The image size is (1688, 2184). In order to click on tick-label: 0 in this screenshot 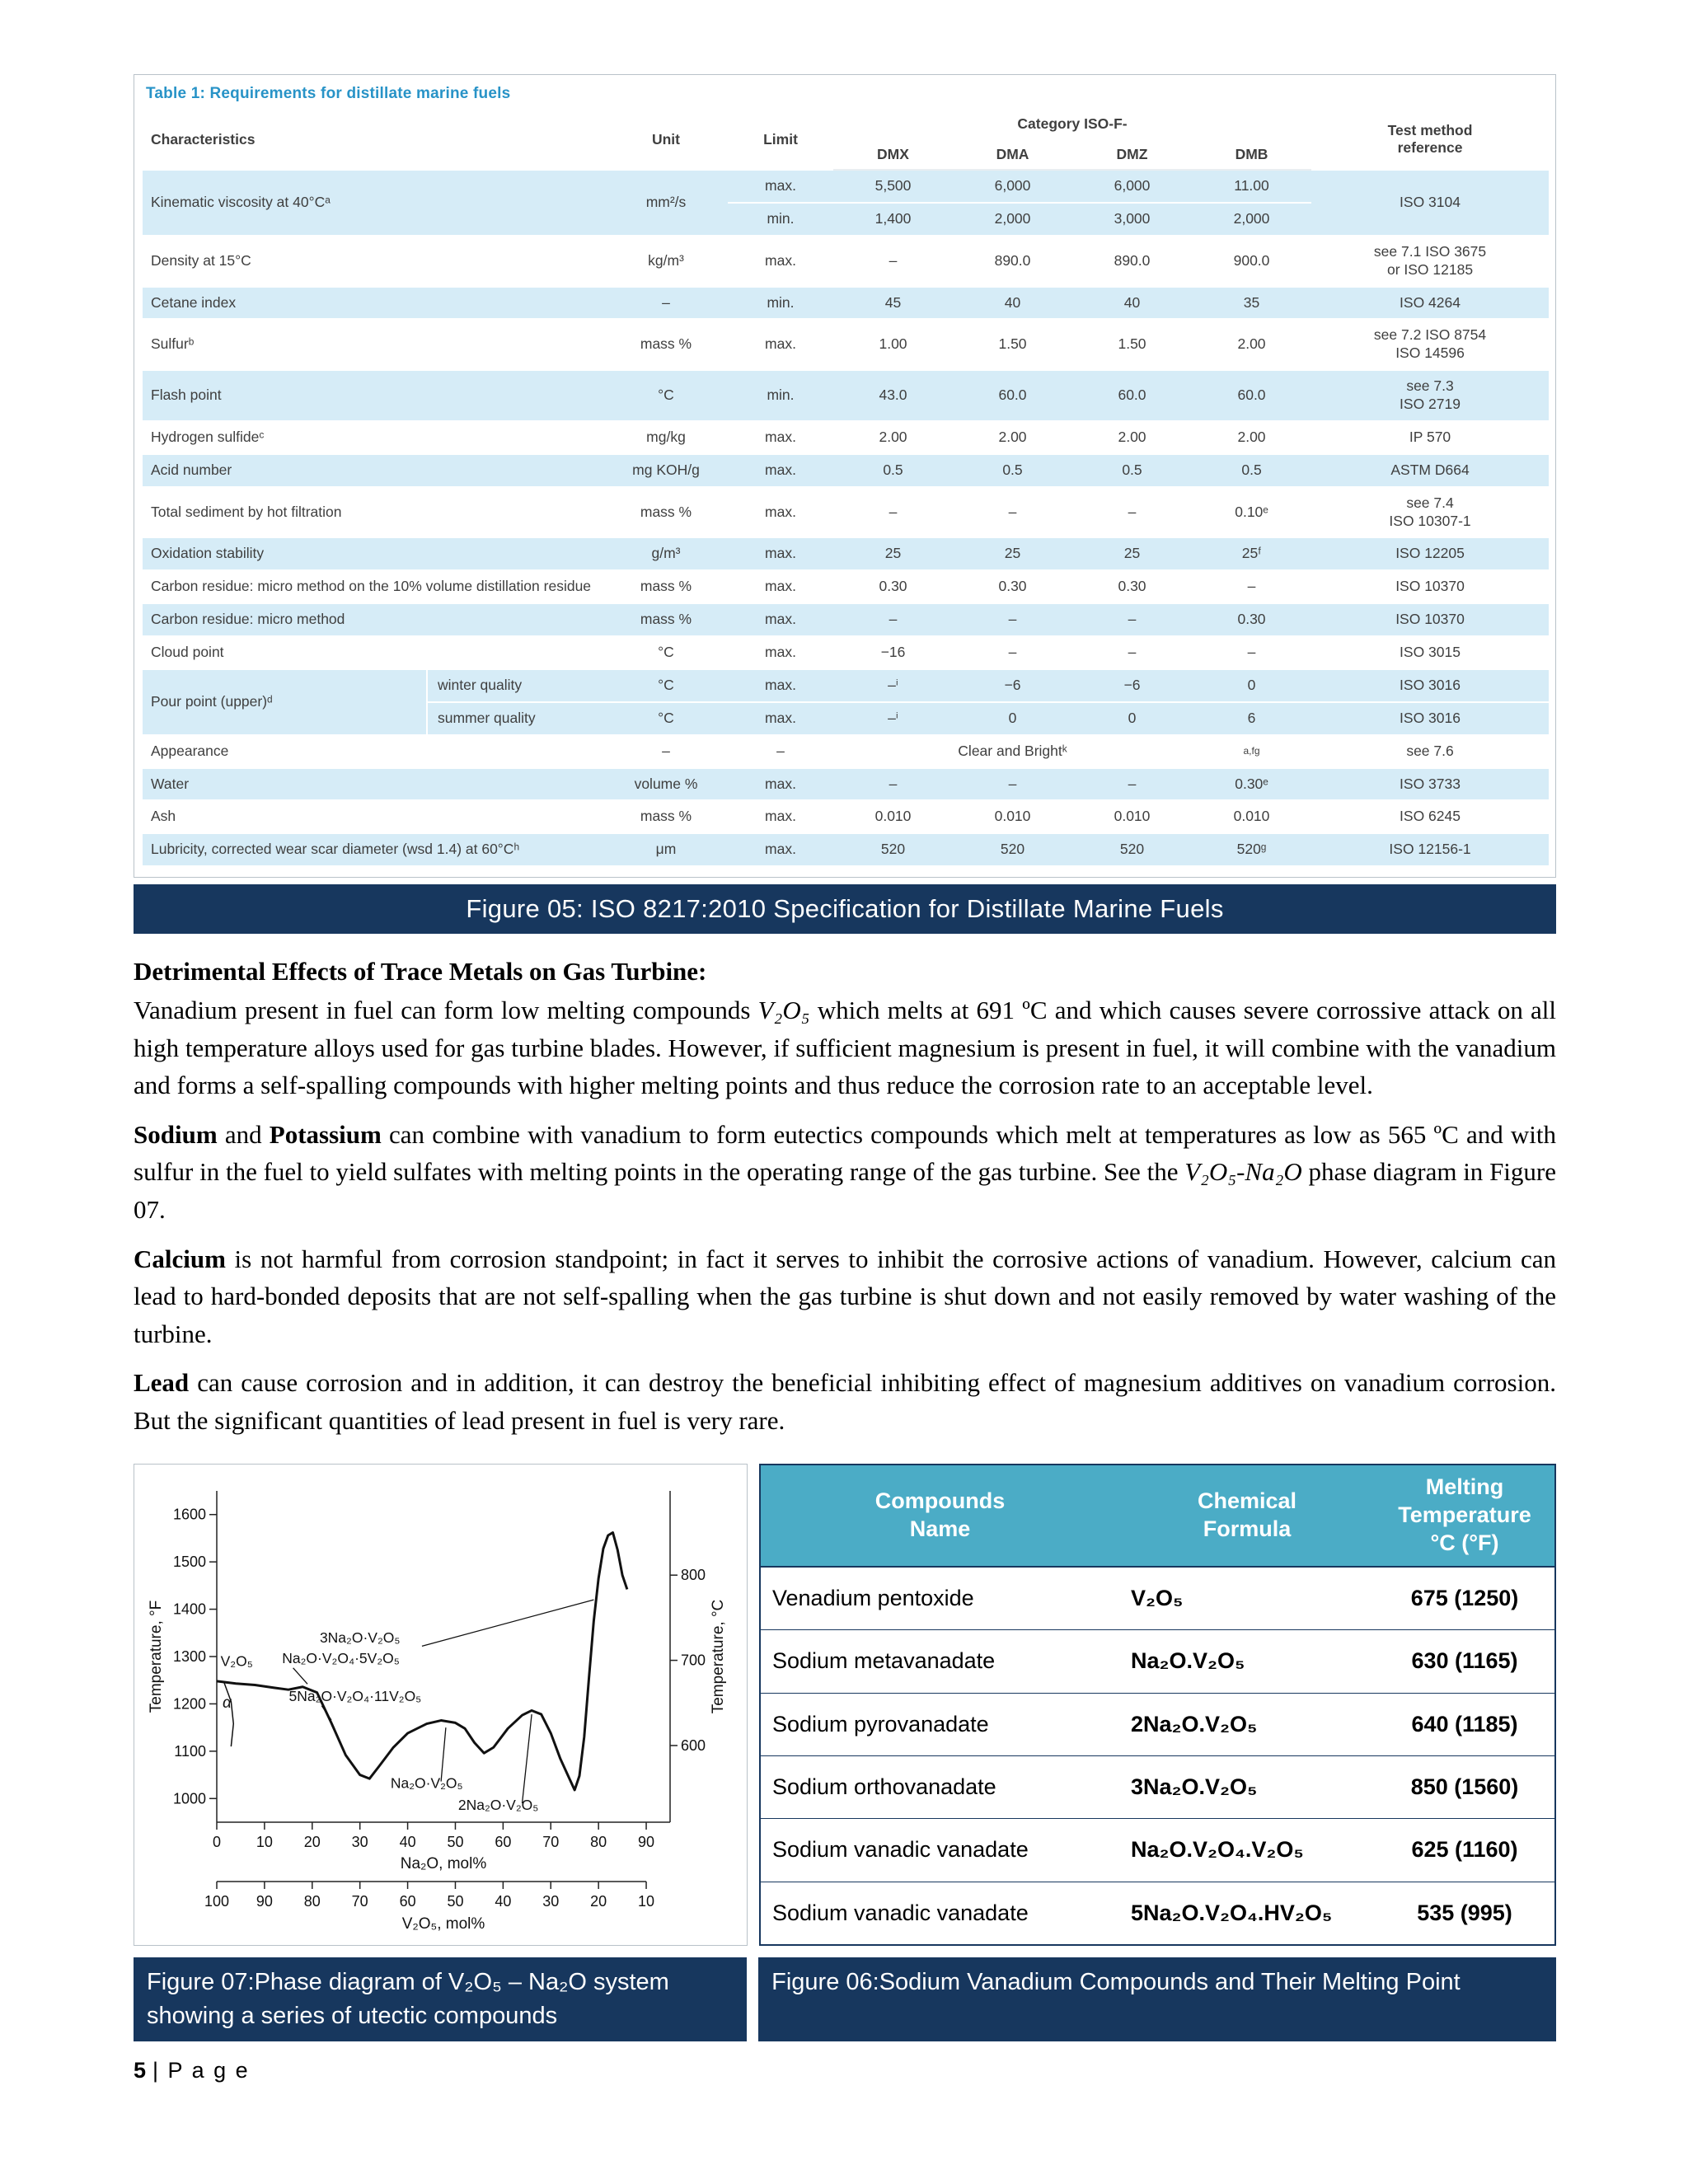, I will do `click(217, 1842)`.